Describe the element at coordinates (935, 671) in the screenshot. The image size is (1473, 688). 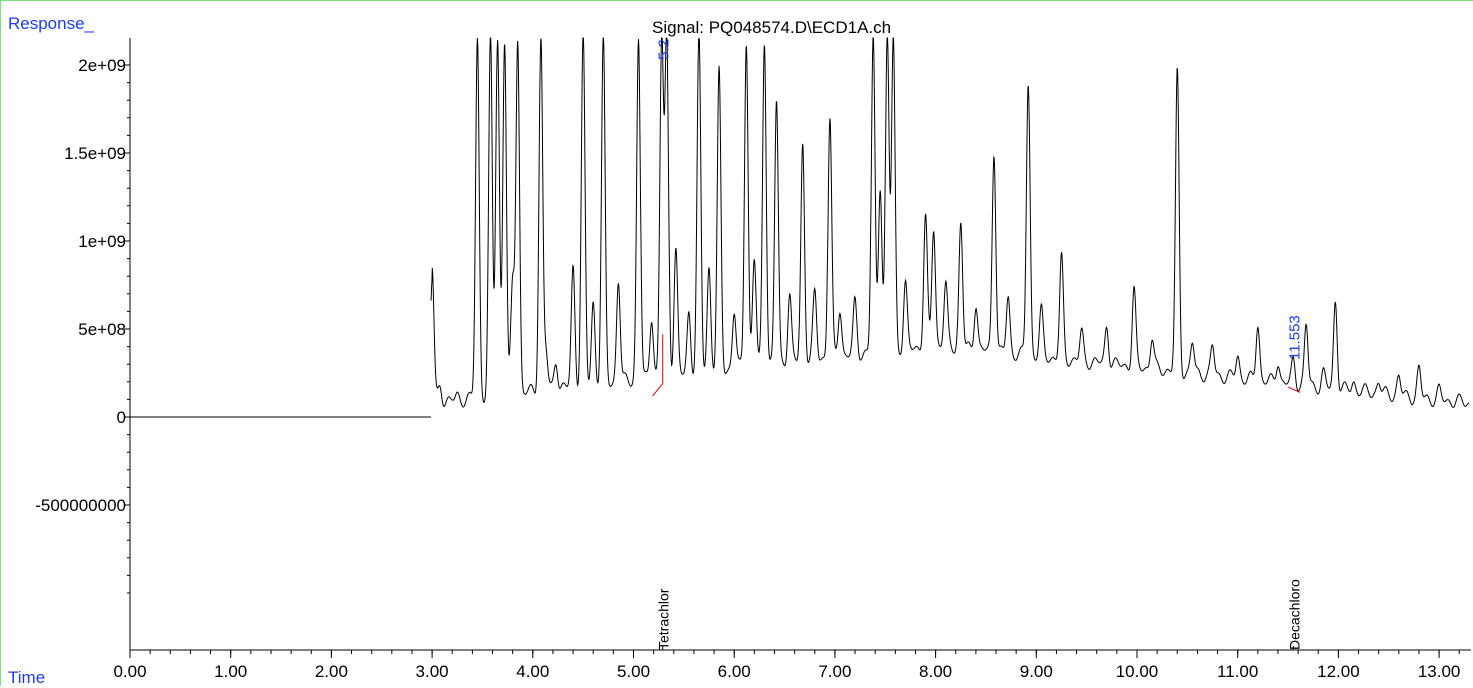
I see `x-tick-label: 8.00` at that location.